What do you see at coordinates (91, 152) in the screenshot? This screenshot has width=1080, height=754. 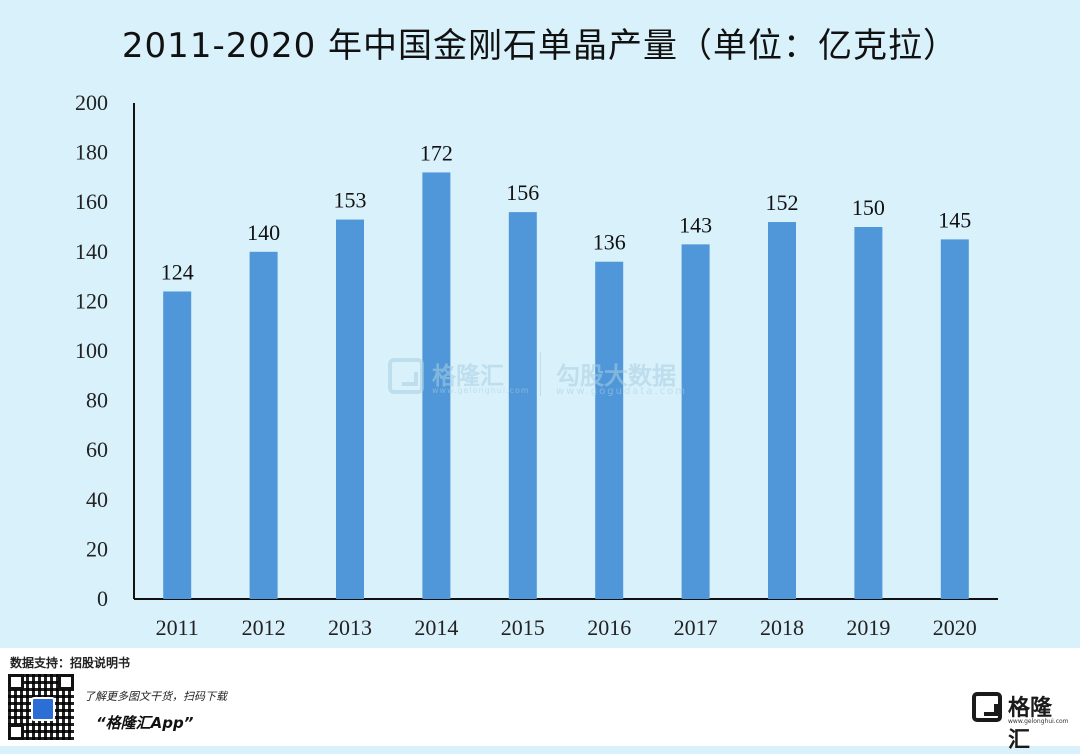 I see `y-tick-label: 180` at bounding box center [91, 152].